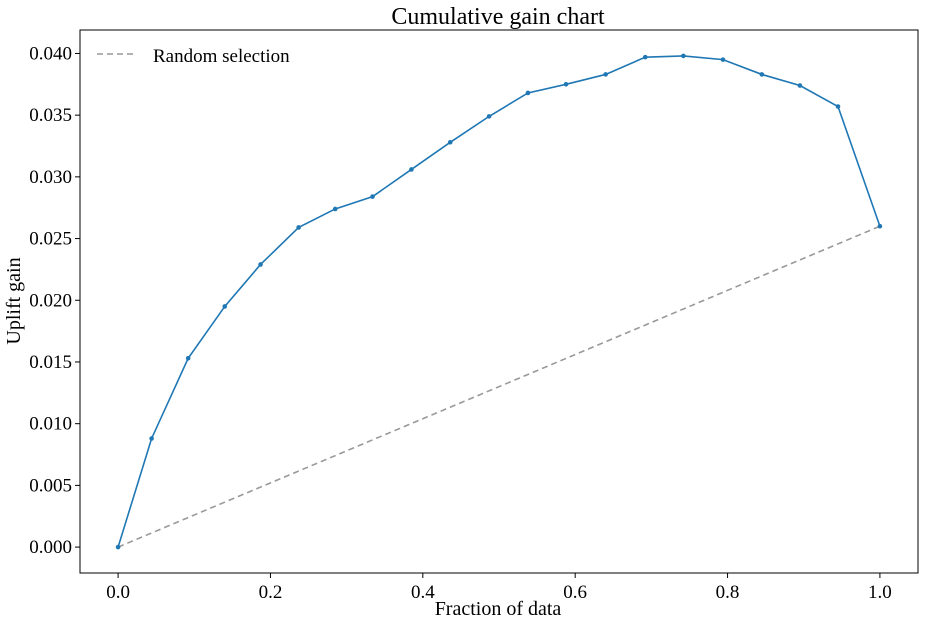 Image resolution: width=928 pixels, height=625 pixels. Describe the element at coordinates (50, 485) in the screenshot. I see `y-tick-label: 0.005` at that location.